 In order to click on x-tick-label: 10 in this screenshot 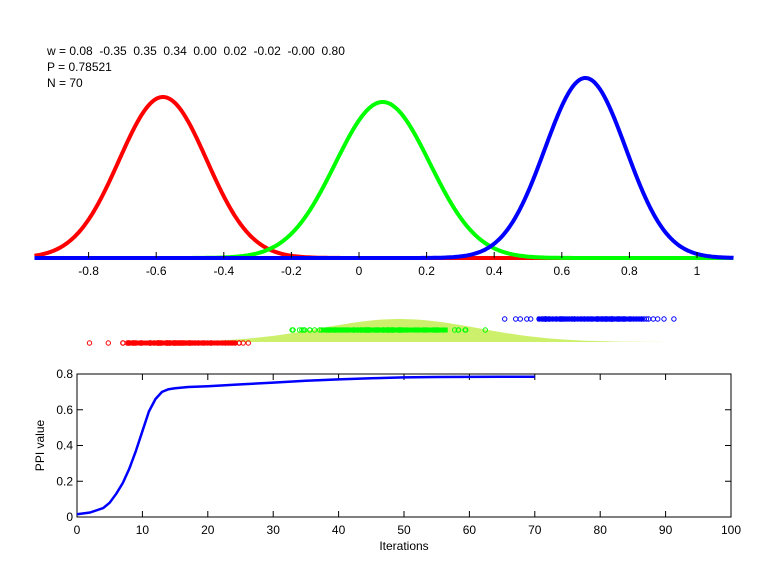, I will do `click(143, 530)`.